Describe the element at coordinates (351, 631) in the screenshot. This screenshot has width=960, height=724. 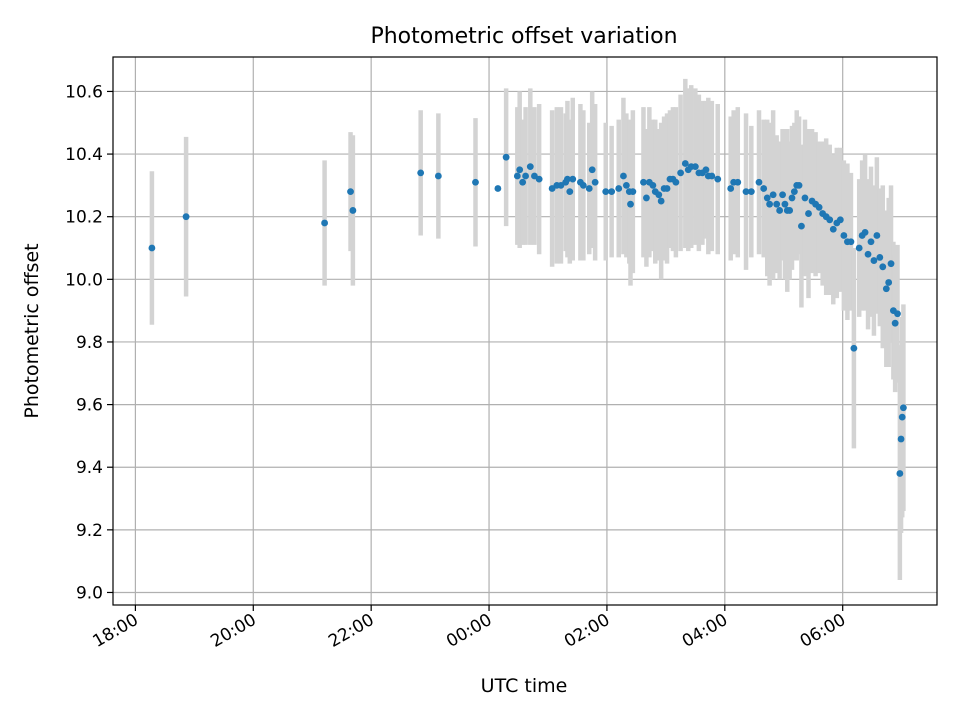
I see `x-tick-label: 22:00` at that location.